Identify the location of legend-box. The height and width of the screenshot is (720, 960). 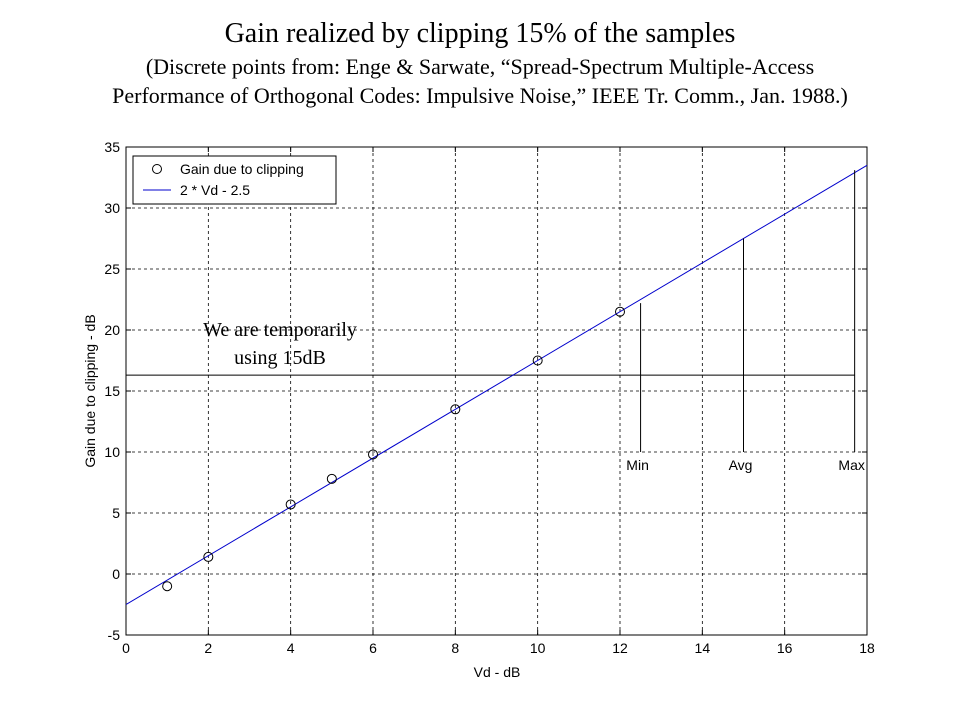
(234, 180).